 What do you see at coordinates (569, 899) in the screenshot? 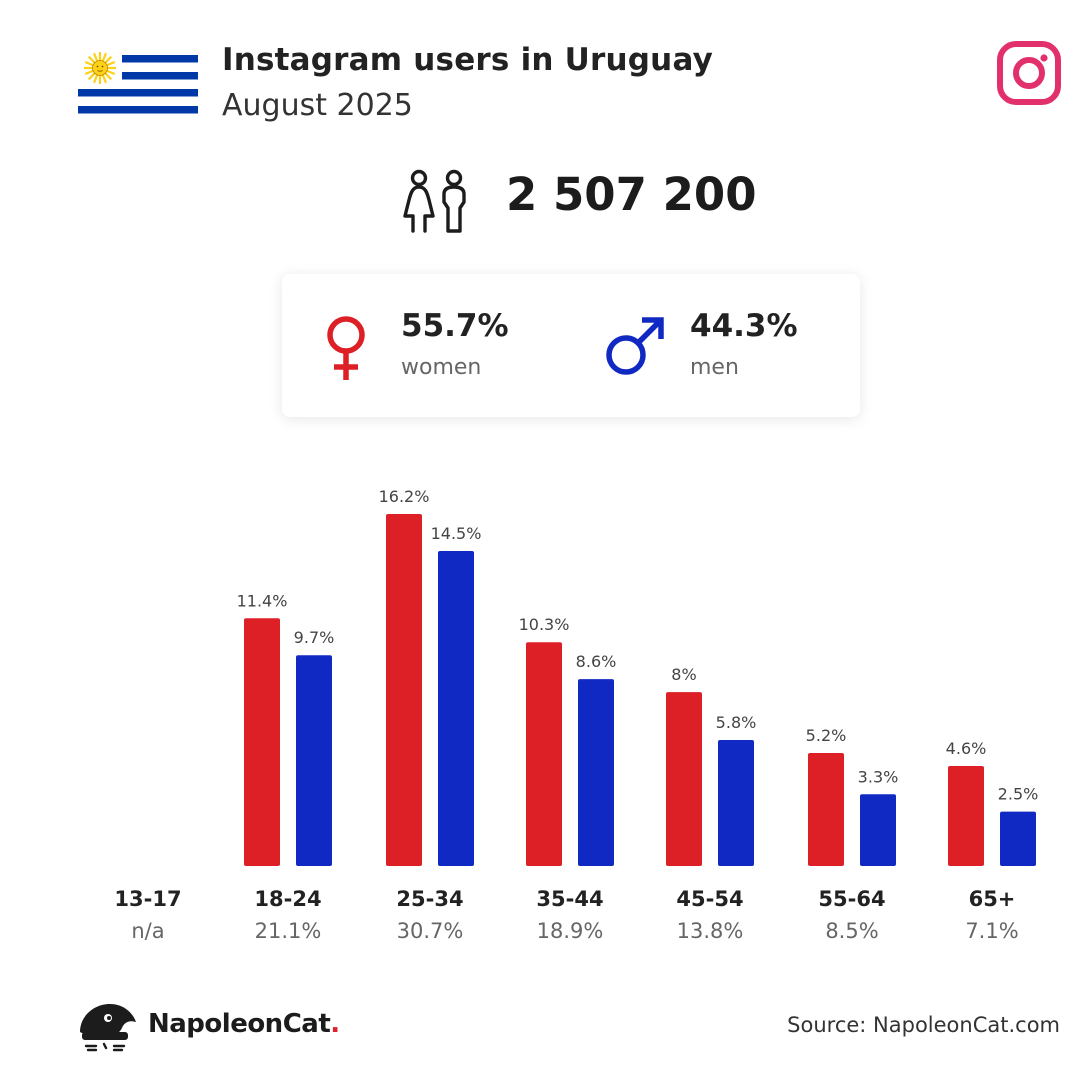
I see `age-category-label-35-44: 35-44` at bounding box center [569, 899].